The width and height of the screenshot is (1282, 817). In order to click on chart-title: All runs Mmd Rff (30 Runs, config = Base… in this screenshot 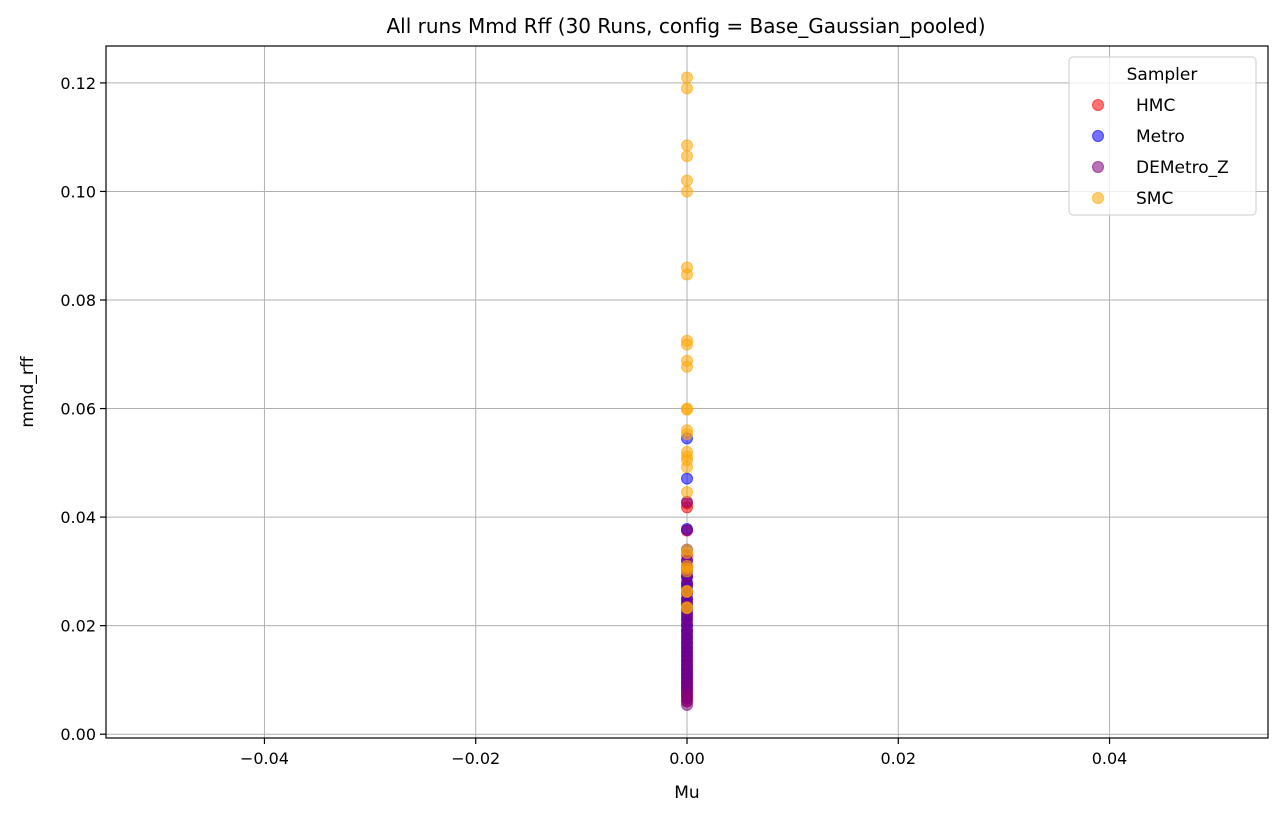, I will do `click(685, 26)`.